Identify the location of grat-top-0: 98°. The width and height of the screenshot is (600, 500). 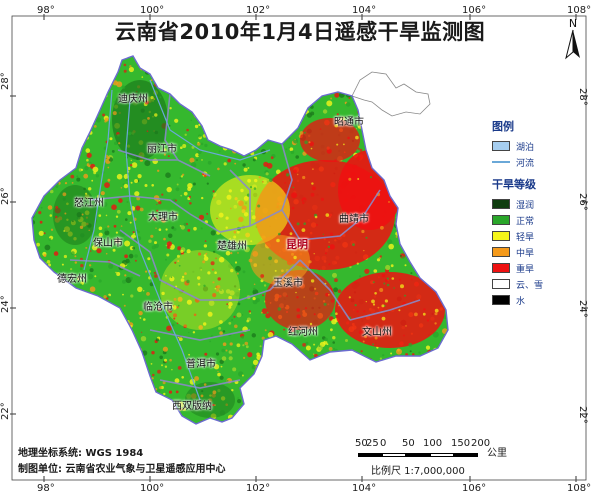
(46, 10).